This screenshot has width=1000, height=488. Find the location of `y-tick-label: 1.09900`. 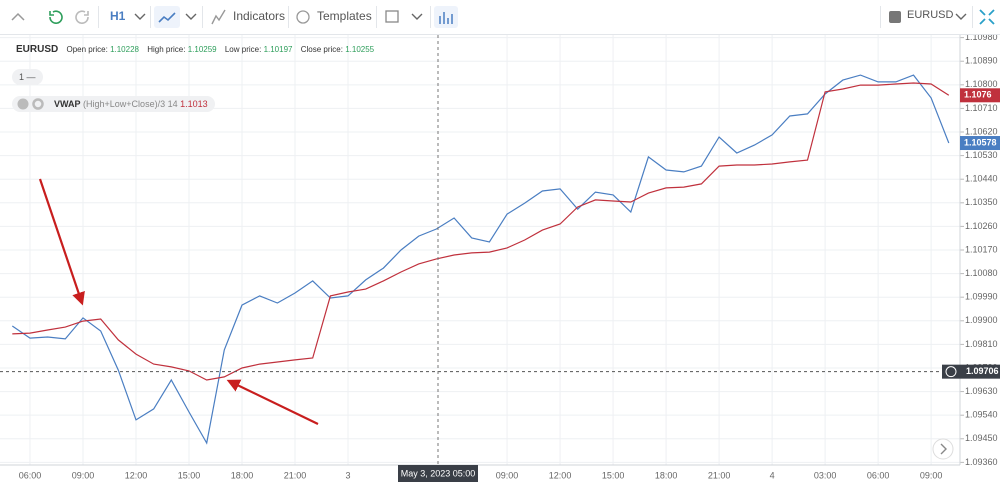

y-tick-label: 1.09900 is located at coordinates (981, 320).